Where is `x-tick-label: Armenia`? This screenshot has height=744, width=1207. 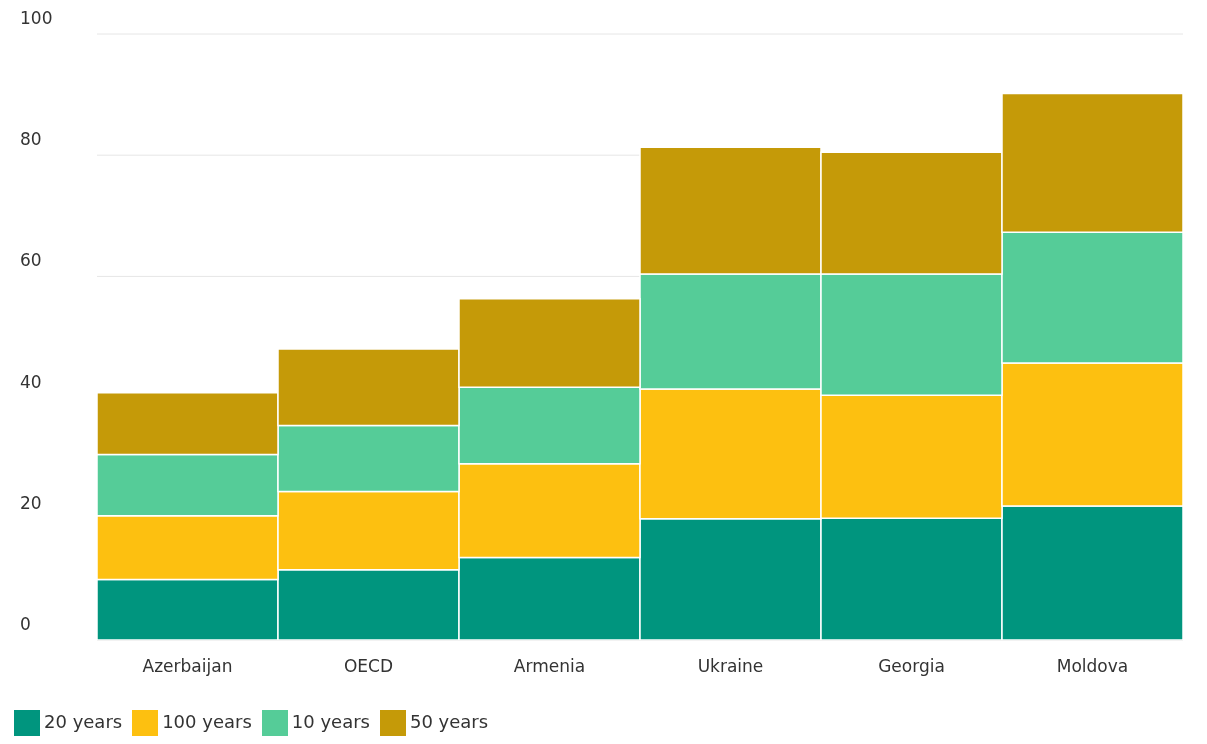 x-tick-label: Armenia is located at coordinates (549, 666).